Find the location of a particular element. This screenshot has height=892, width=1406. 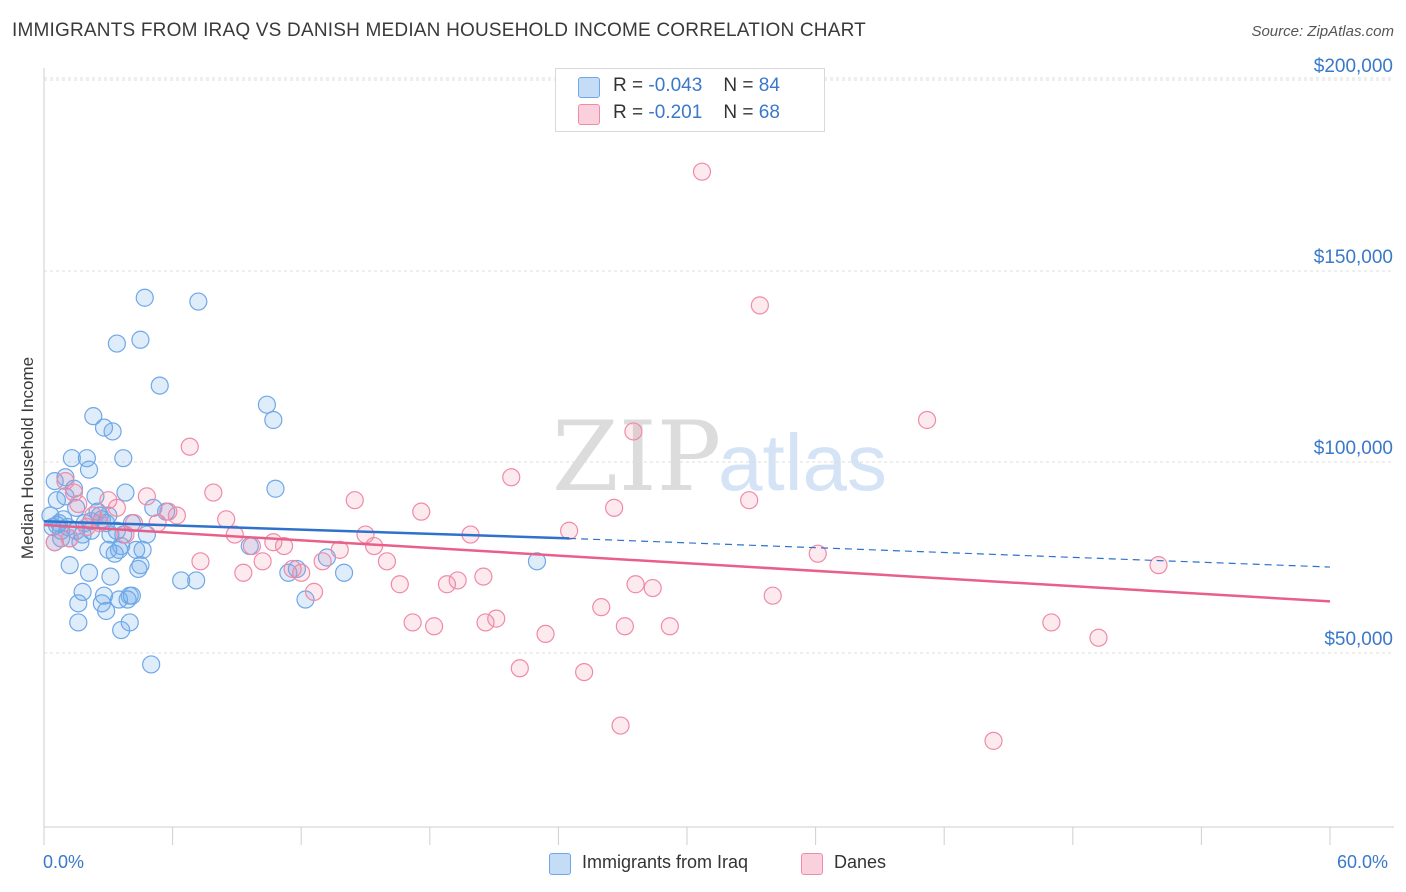

x-tick-label-max: 60.0% is located at coordinates (1363, 862).